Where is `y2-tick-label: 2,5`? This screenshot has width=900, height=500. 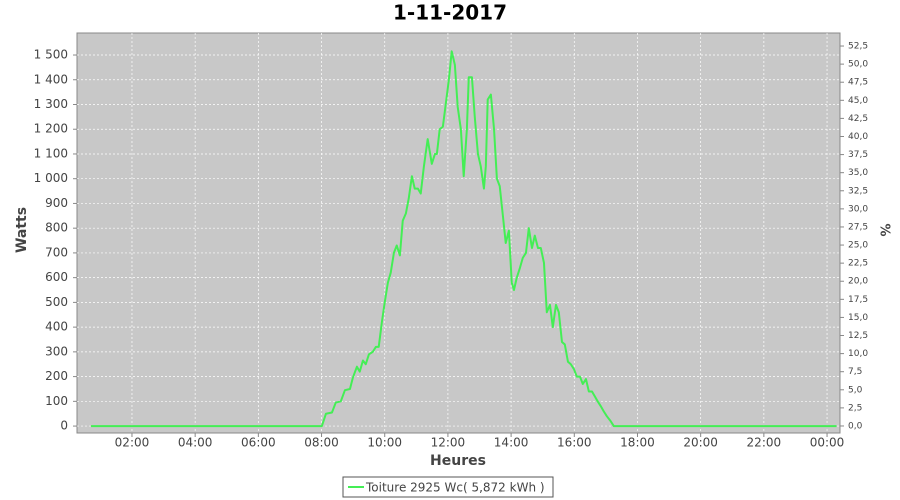
y2-tick-label: 2,5 is located at coordinates (855, 408).